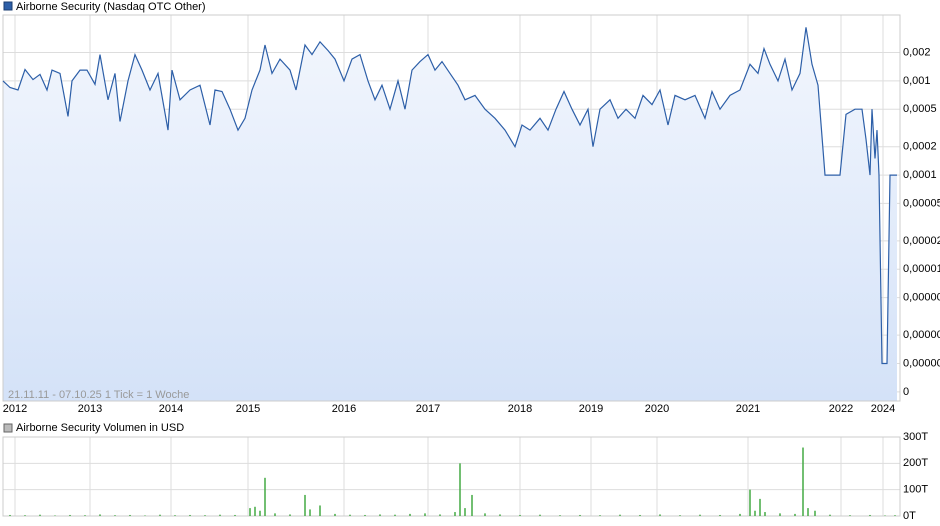 The width and height of the screenshot is (940, 526). I want to click on legend-label: Airborne Security (Nasdaq OTC Other), so click(111, 7).